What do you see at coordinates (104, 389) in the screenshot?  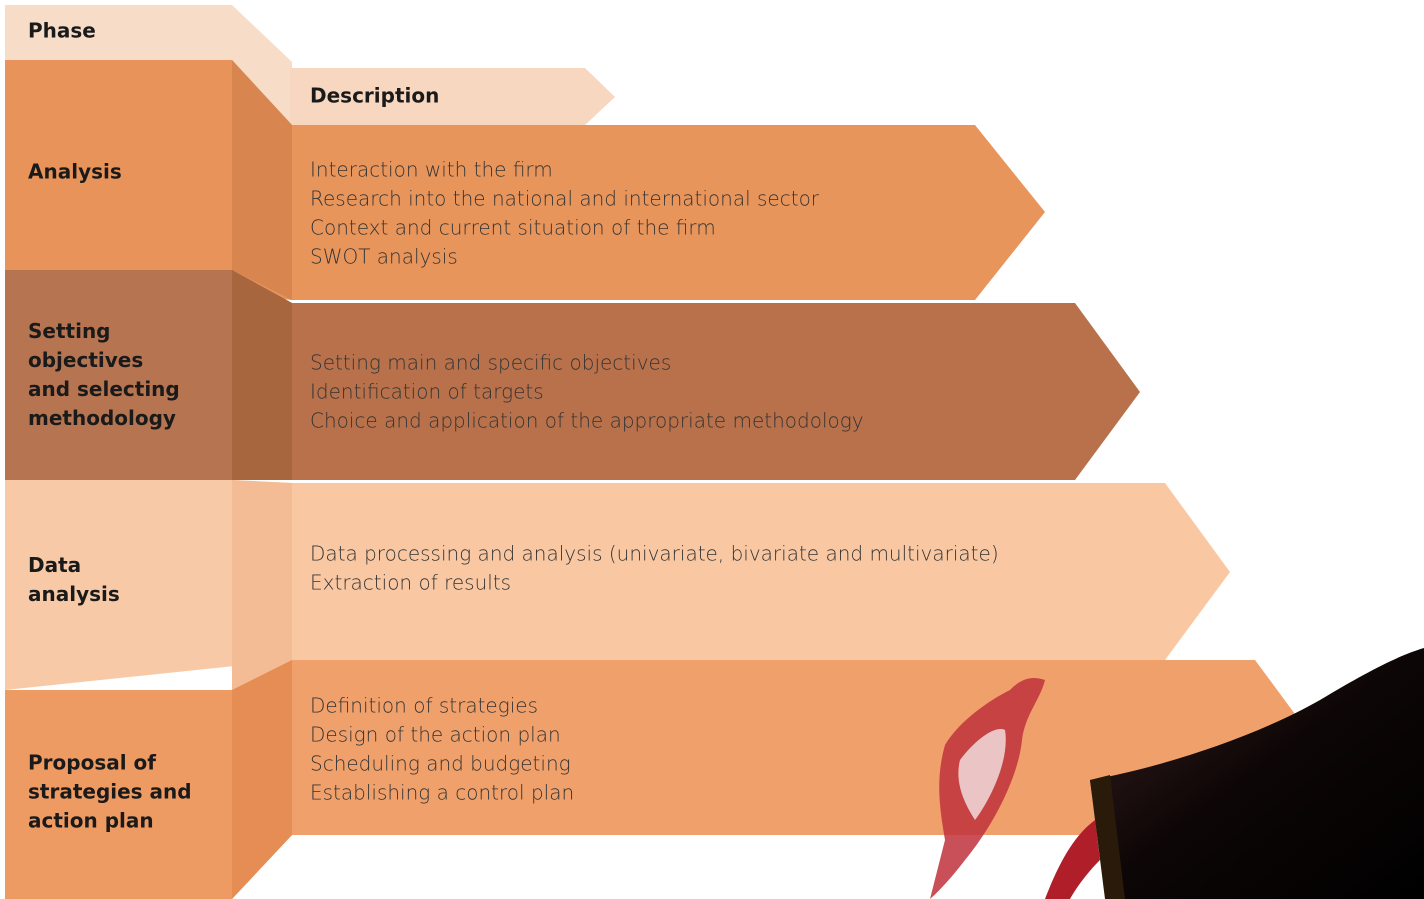 I see `phase-label: and selecting` at bounding box center [104, 389].